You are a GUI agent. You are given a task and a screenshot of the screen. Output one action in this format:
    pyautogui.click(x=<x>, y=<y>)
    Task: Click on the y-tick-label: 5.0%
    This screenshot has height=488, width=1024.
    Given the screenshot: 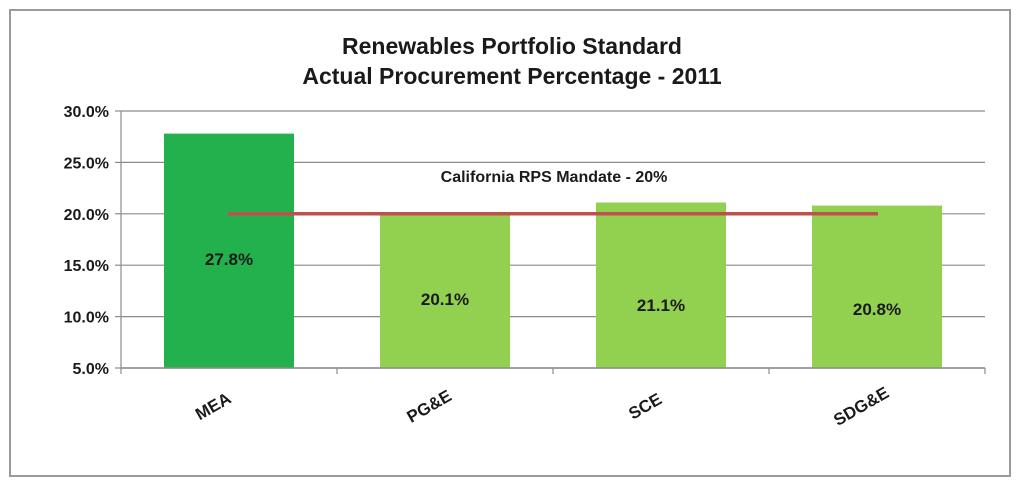 What is the action you would take?
    pyautogui.click(x=91, y=369)
    